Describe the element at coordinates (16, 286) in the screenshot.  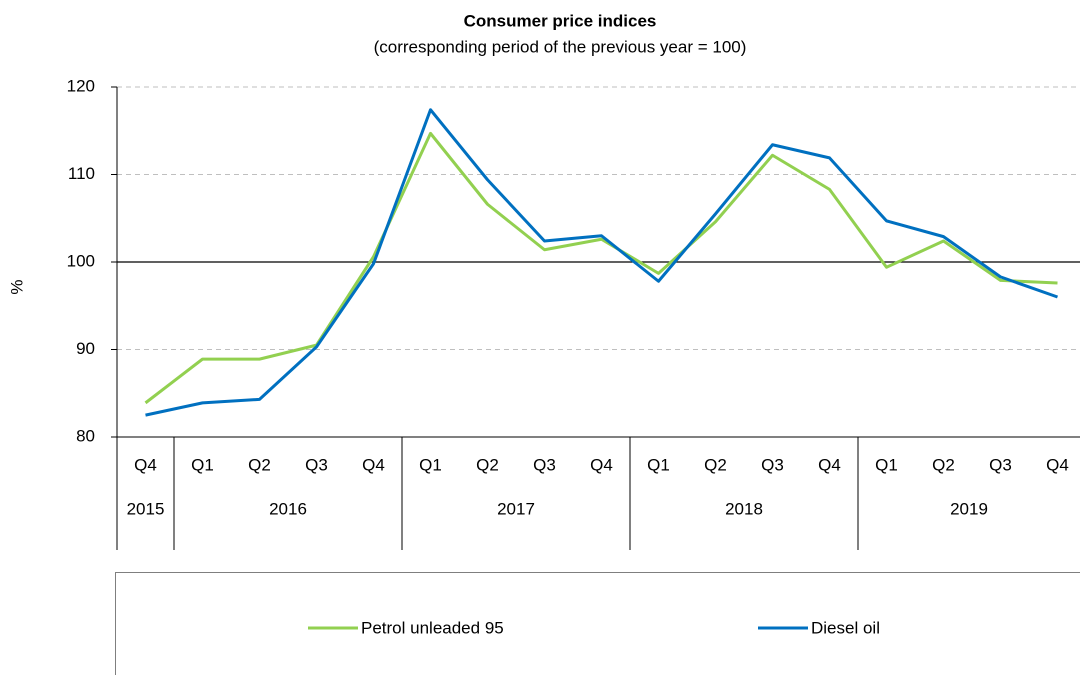
I see `y-axis-label: %` at that location.